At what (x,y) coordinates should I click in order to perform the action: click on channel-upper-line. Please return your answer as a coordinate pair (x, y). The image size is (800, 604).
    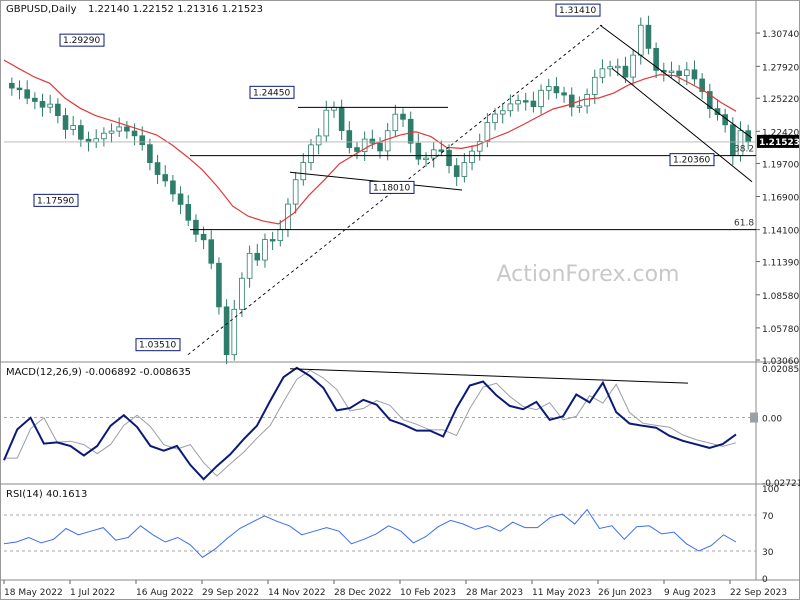
    Looking at the image, I should click on (676, 81).